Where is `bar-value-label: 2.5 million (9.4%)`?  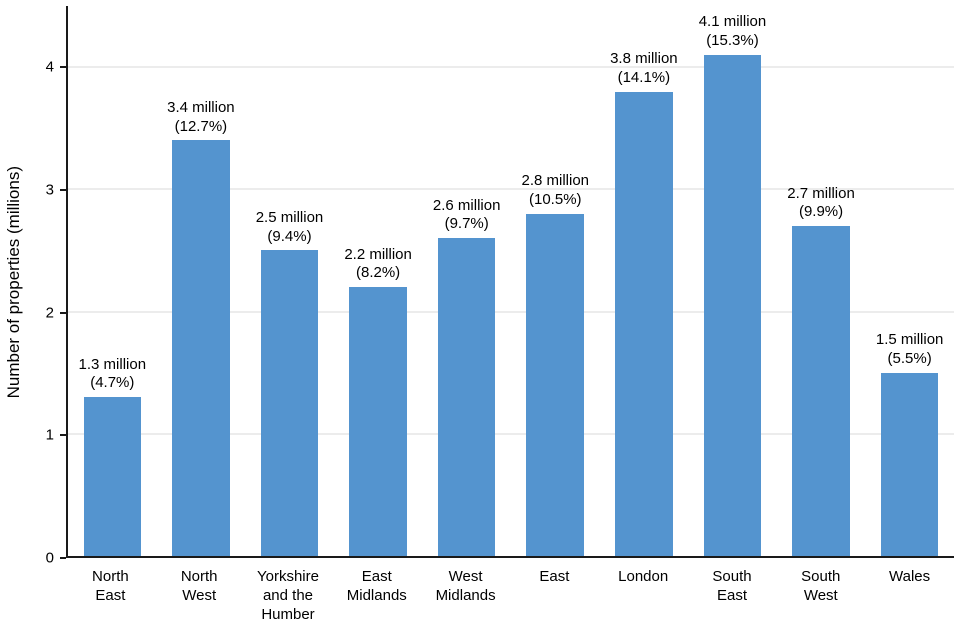 bar-value-label: 2.5 million (9.4%) is located at coordinates (290, 228).